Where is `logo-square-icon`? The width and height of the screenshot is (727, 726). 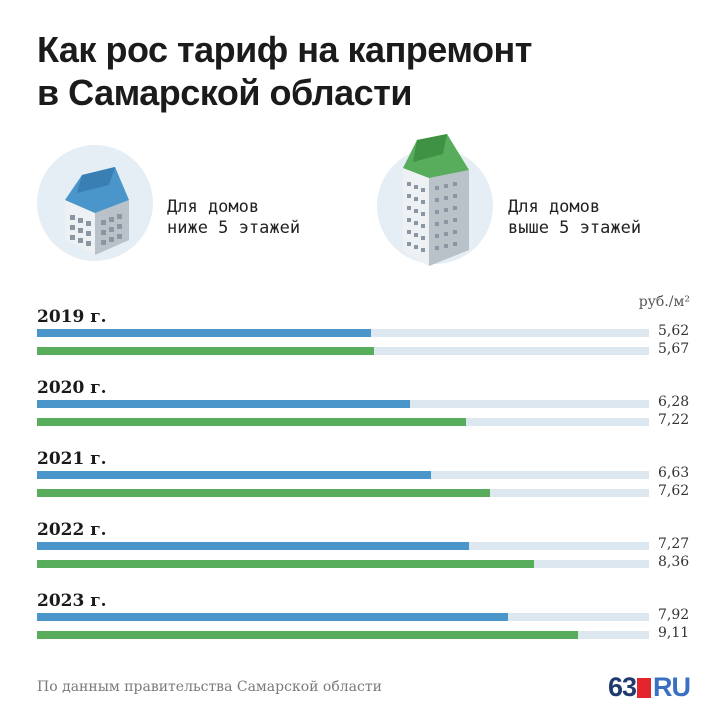
logo-square-icon is located at coordinates (644, 687).